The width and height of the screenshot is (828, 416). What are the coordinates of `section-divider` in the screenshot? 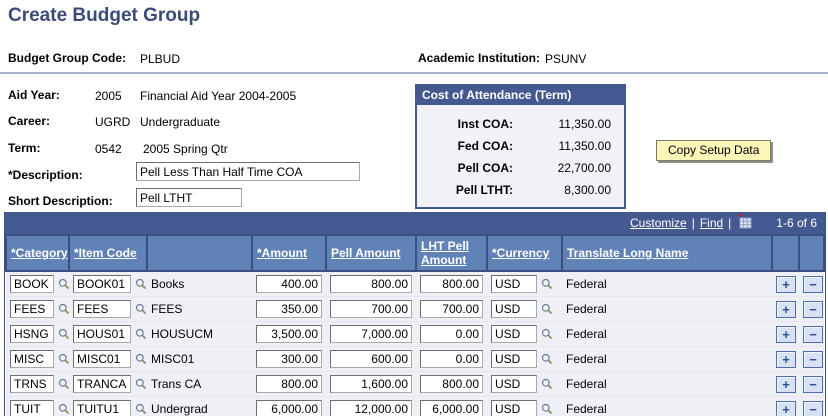 It's located at (414, 73).